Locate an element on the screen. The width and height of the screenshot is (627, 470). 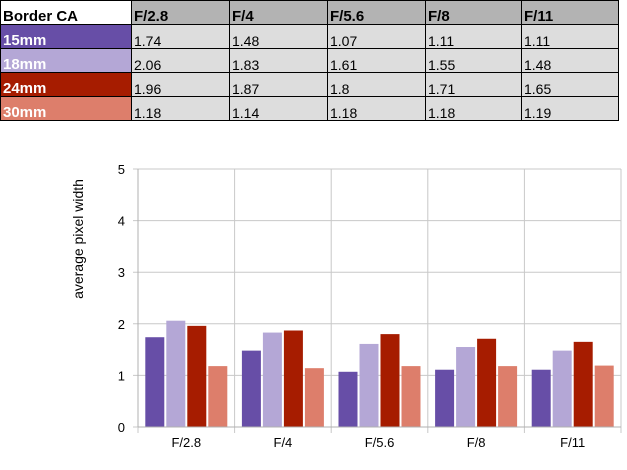
y-tick-label: 5 is located at coordinates (121, 169).